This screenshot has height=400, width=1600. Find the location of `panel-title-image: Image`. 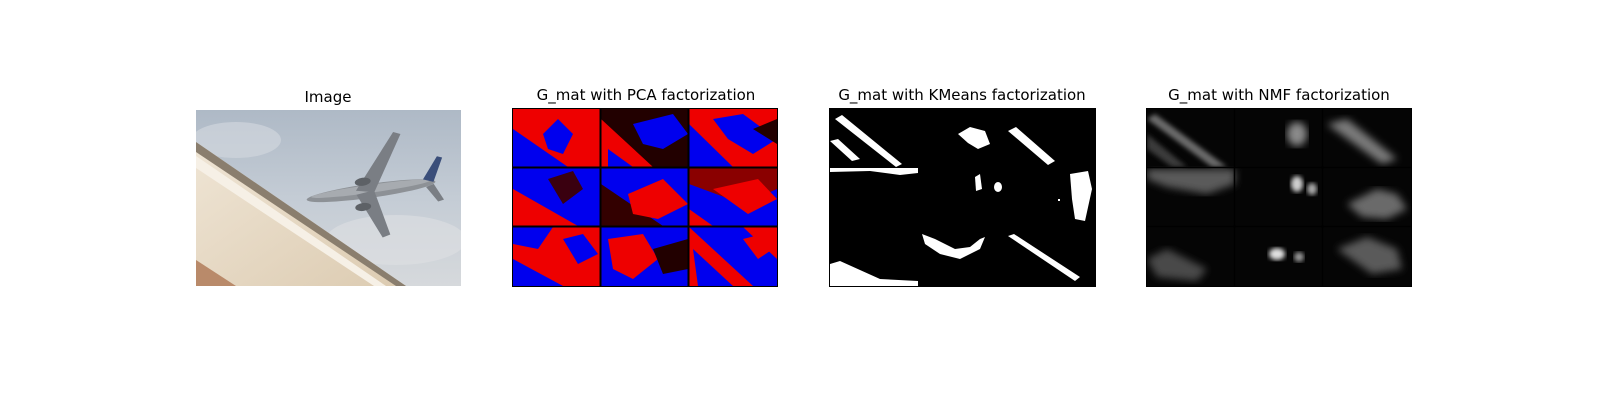

panel-title-image: Image is located at coordinates (328, 97).